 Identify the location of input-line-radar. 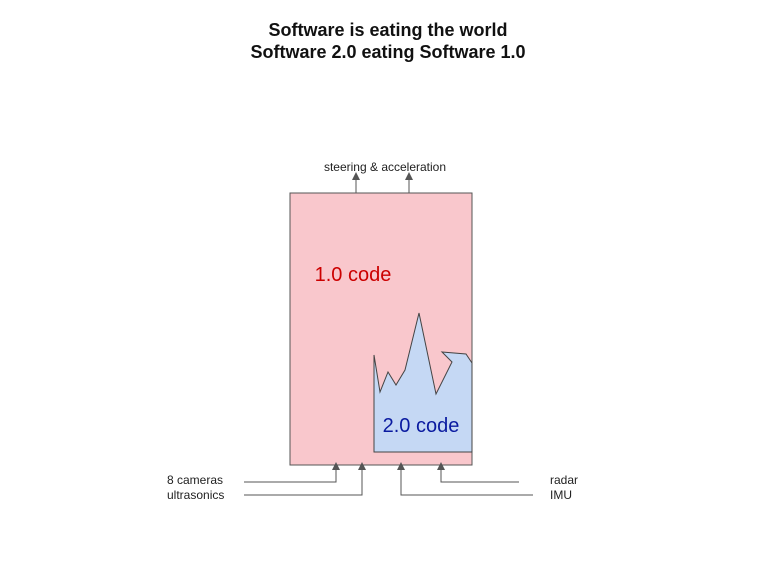
(478, 472).